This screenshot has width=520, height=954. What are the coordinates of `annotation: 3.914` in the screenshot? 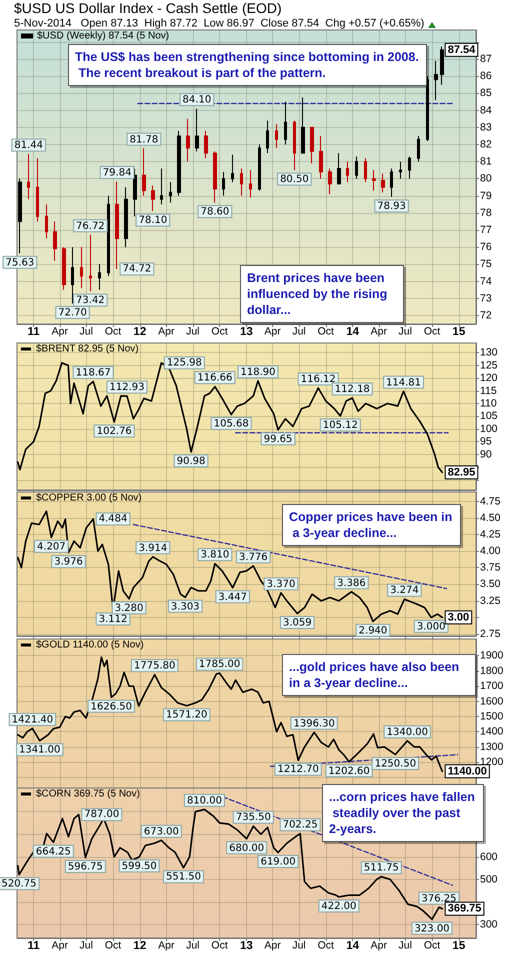 It's located at (153, 548).